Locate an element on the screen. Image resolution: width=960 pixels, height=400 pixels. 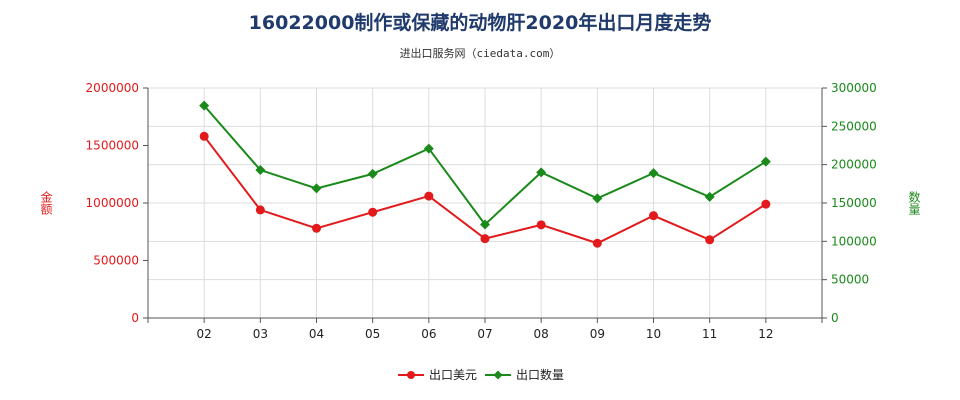
right-tick-label: 200000 is located at coordinates (854, 165).